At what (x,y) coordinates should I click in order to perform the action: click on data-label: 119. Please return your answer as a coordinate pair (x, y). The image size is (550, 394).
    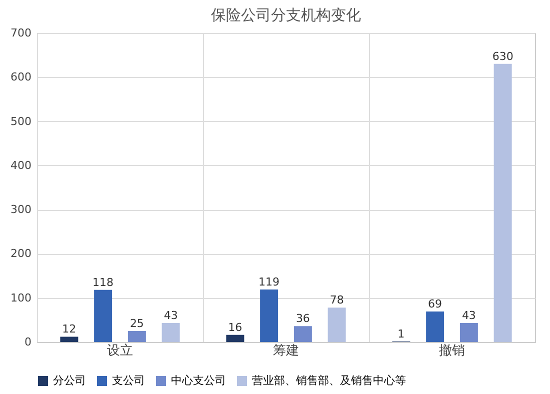
    Looking at the image, I should click on (269, 281).